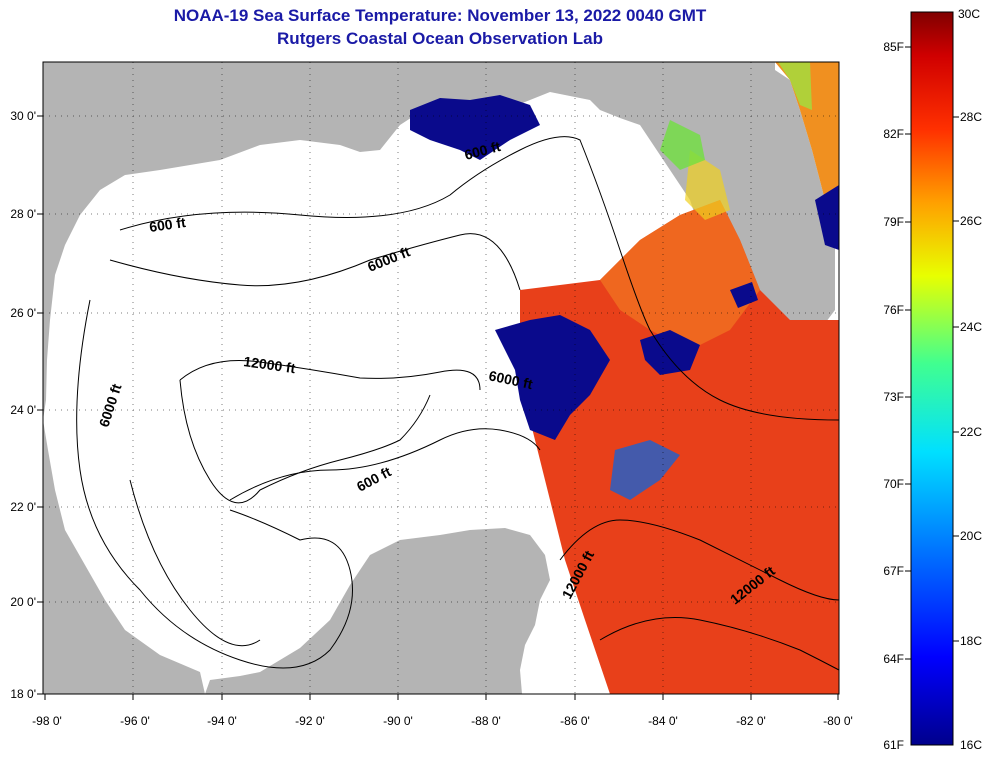 This screenshot has width=992, height=761. I want to click on colorbar-f-label: 70F, so click(893, 484).